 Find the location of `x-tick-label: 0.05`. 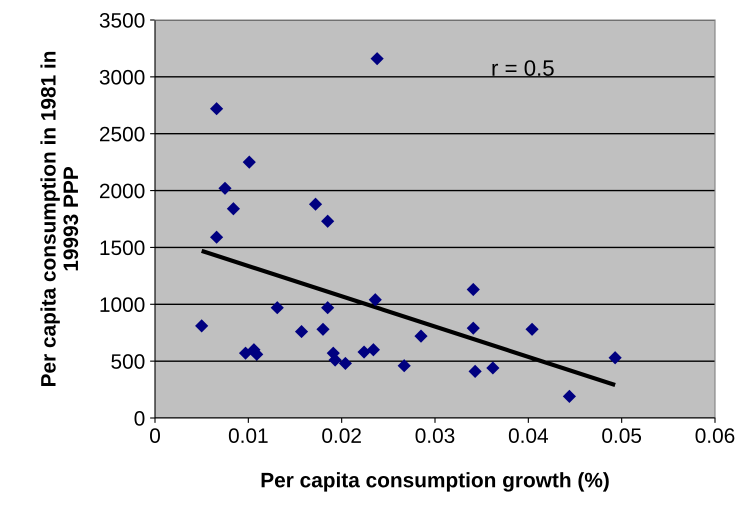

x-tick-label: 0.05 is located at coordinates (622, 436).